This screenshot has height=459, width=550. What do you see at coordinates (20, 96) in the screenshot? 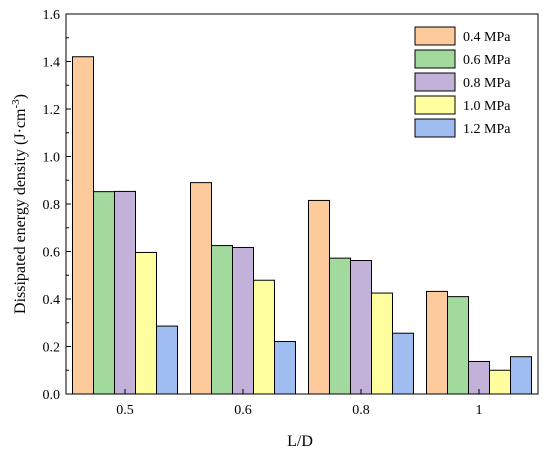
I see `y-axis-label-close: )` at bounding box center [20, 96].